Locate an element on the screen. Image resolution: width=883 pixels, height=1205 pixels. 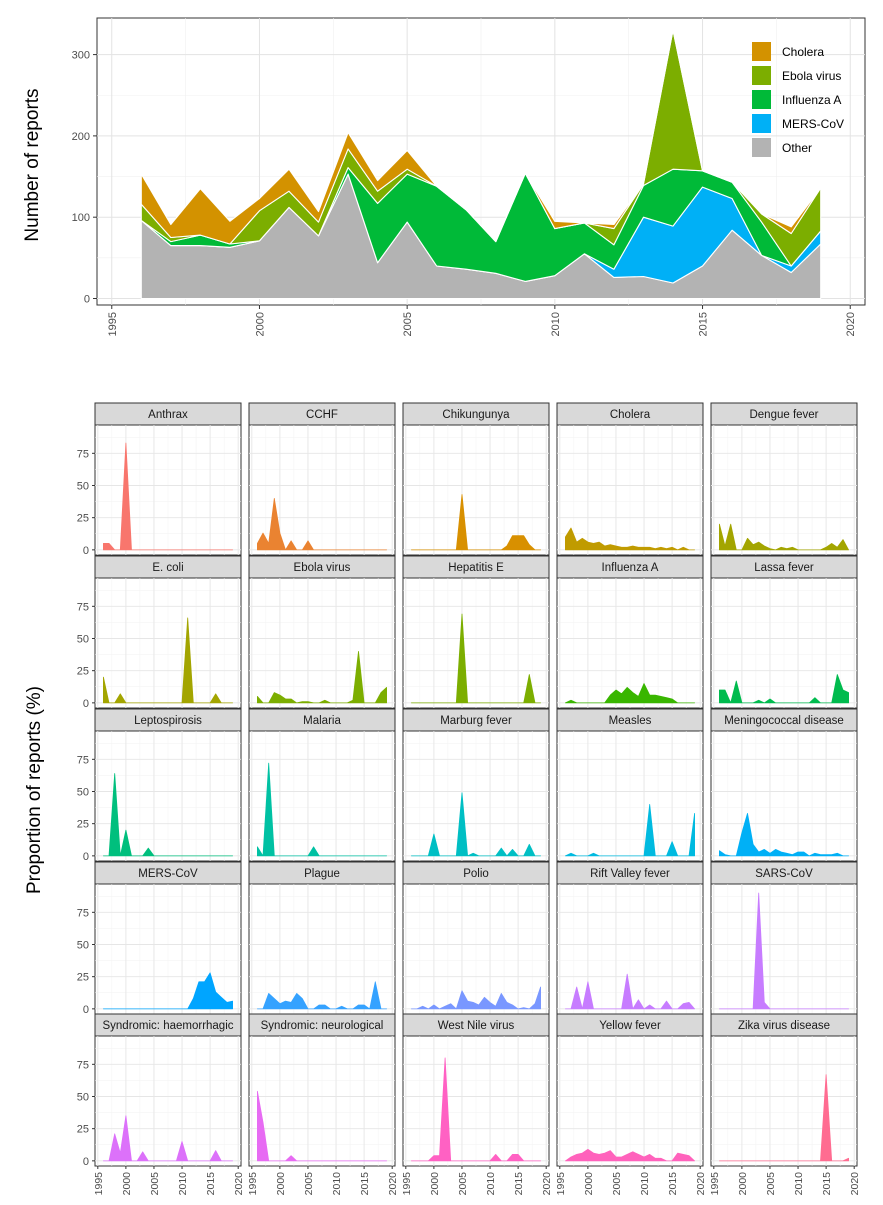
facet-title: Malaria is located at coordinates (322, 721).